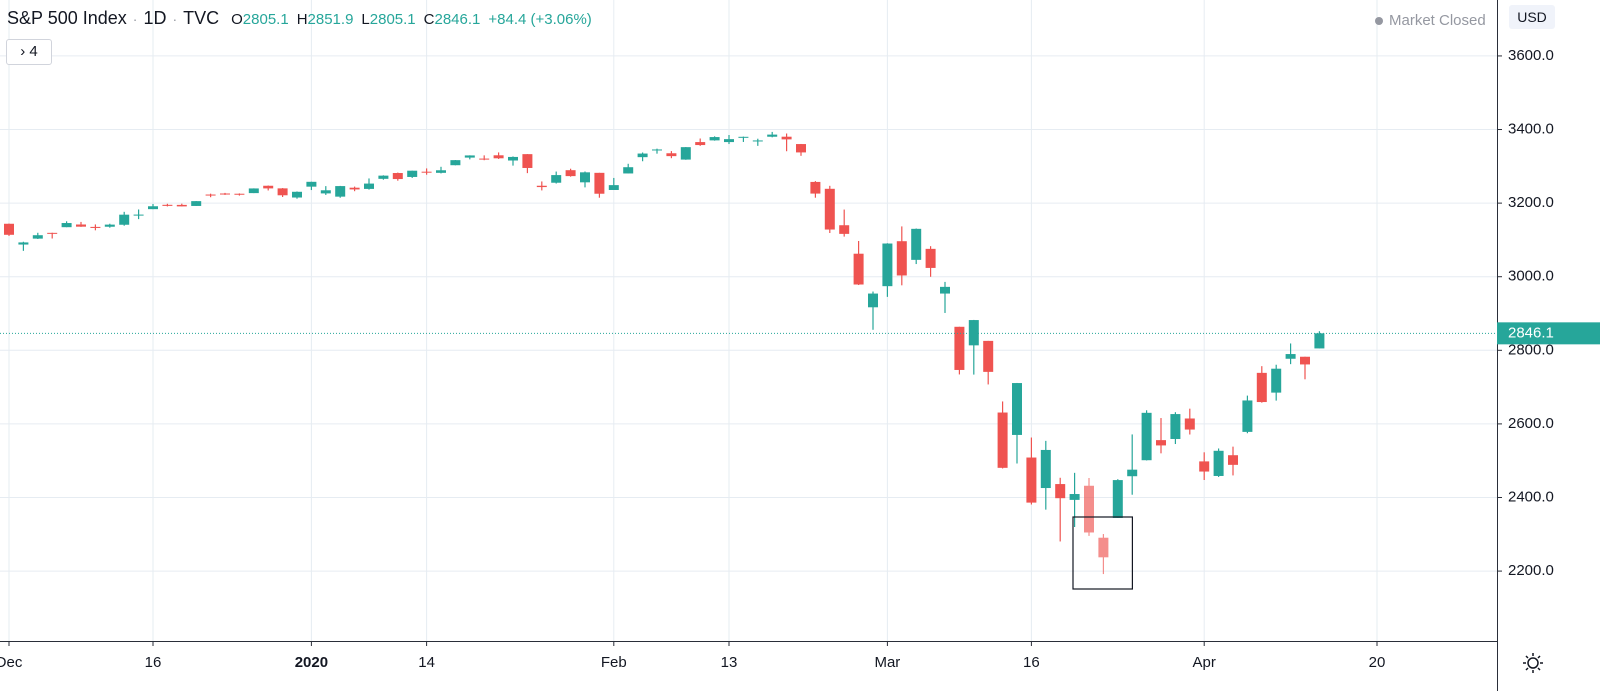  I want to click on indicators-toggle: › 4, so click(29, 52).